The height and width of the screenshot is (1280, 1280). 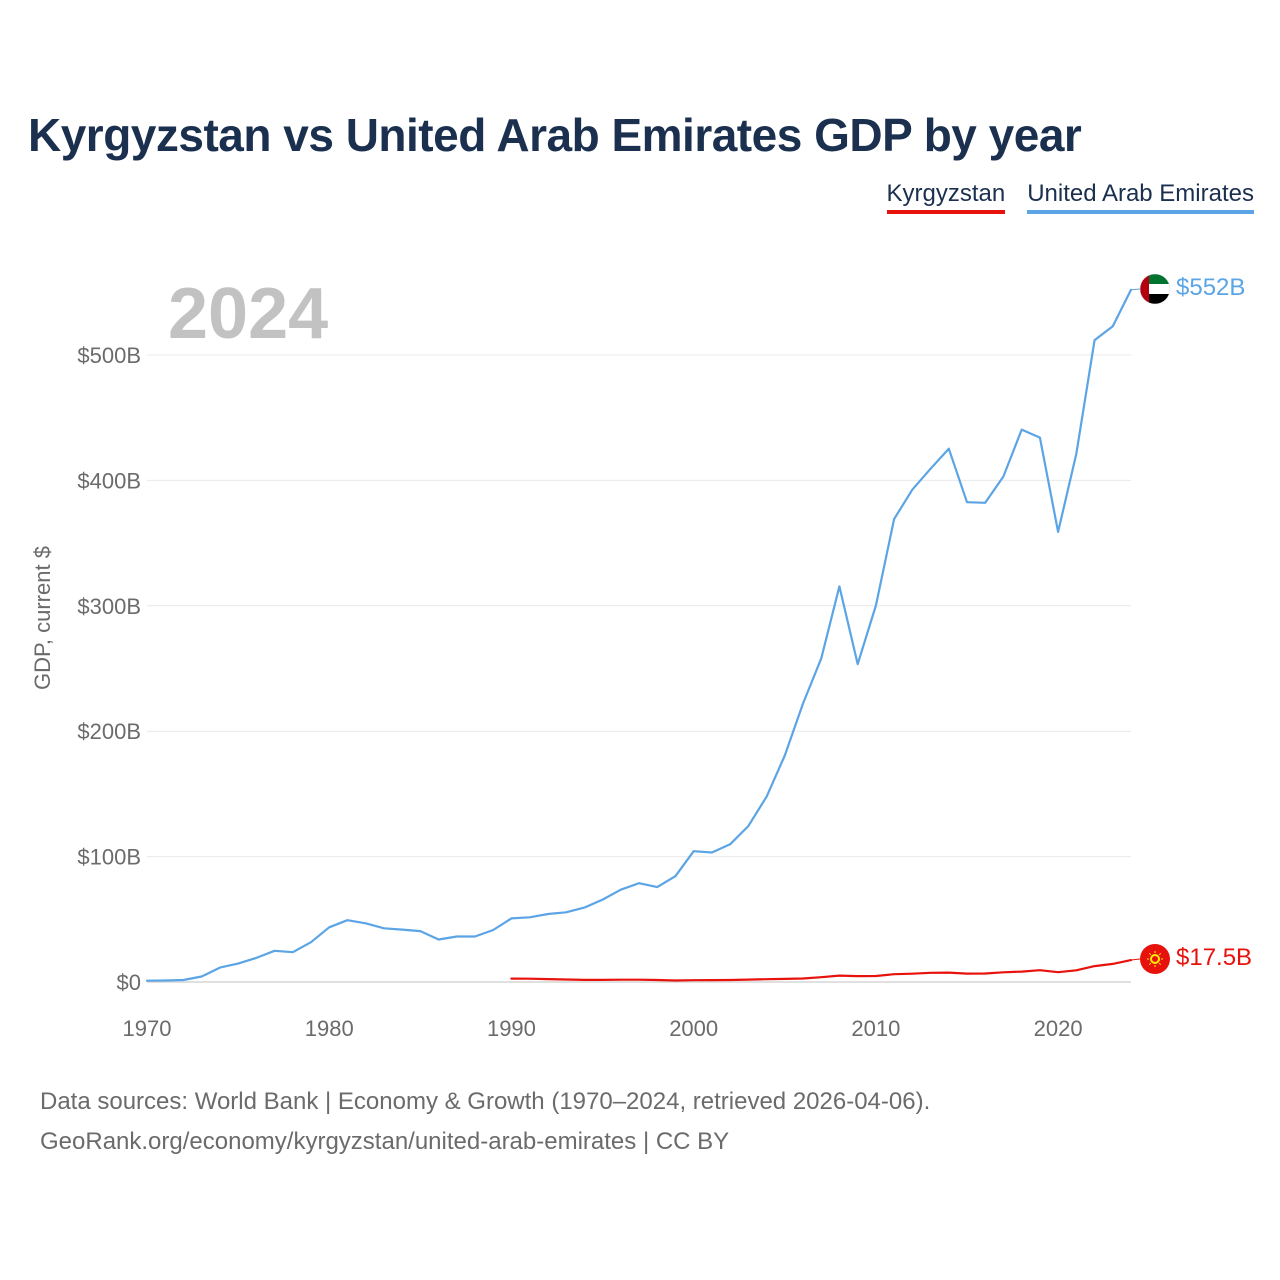 What do you see at coordinates (693, 1028) in the screenshot?
I see `x-tick-label: 2000` at bounding box center [693, 1028].